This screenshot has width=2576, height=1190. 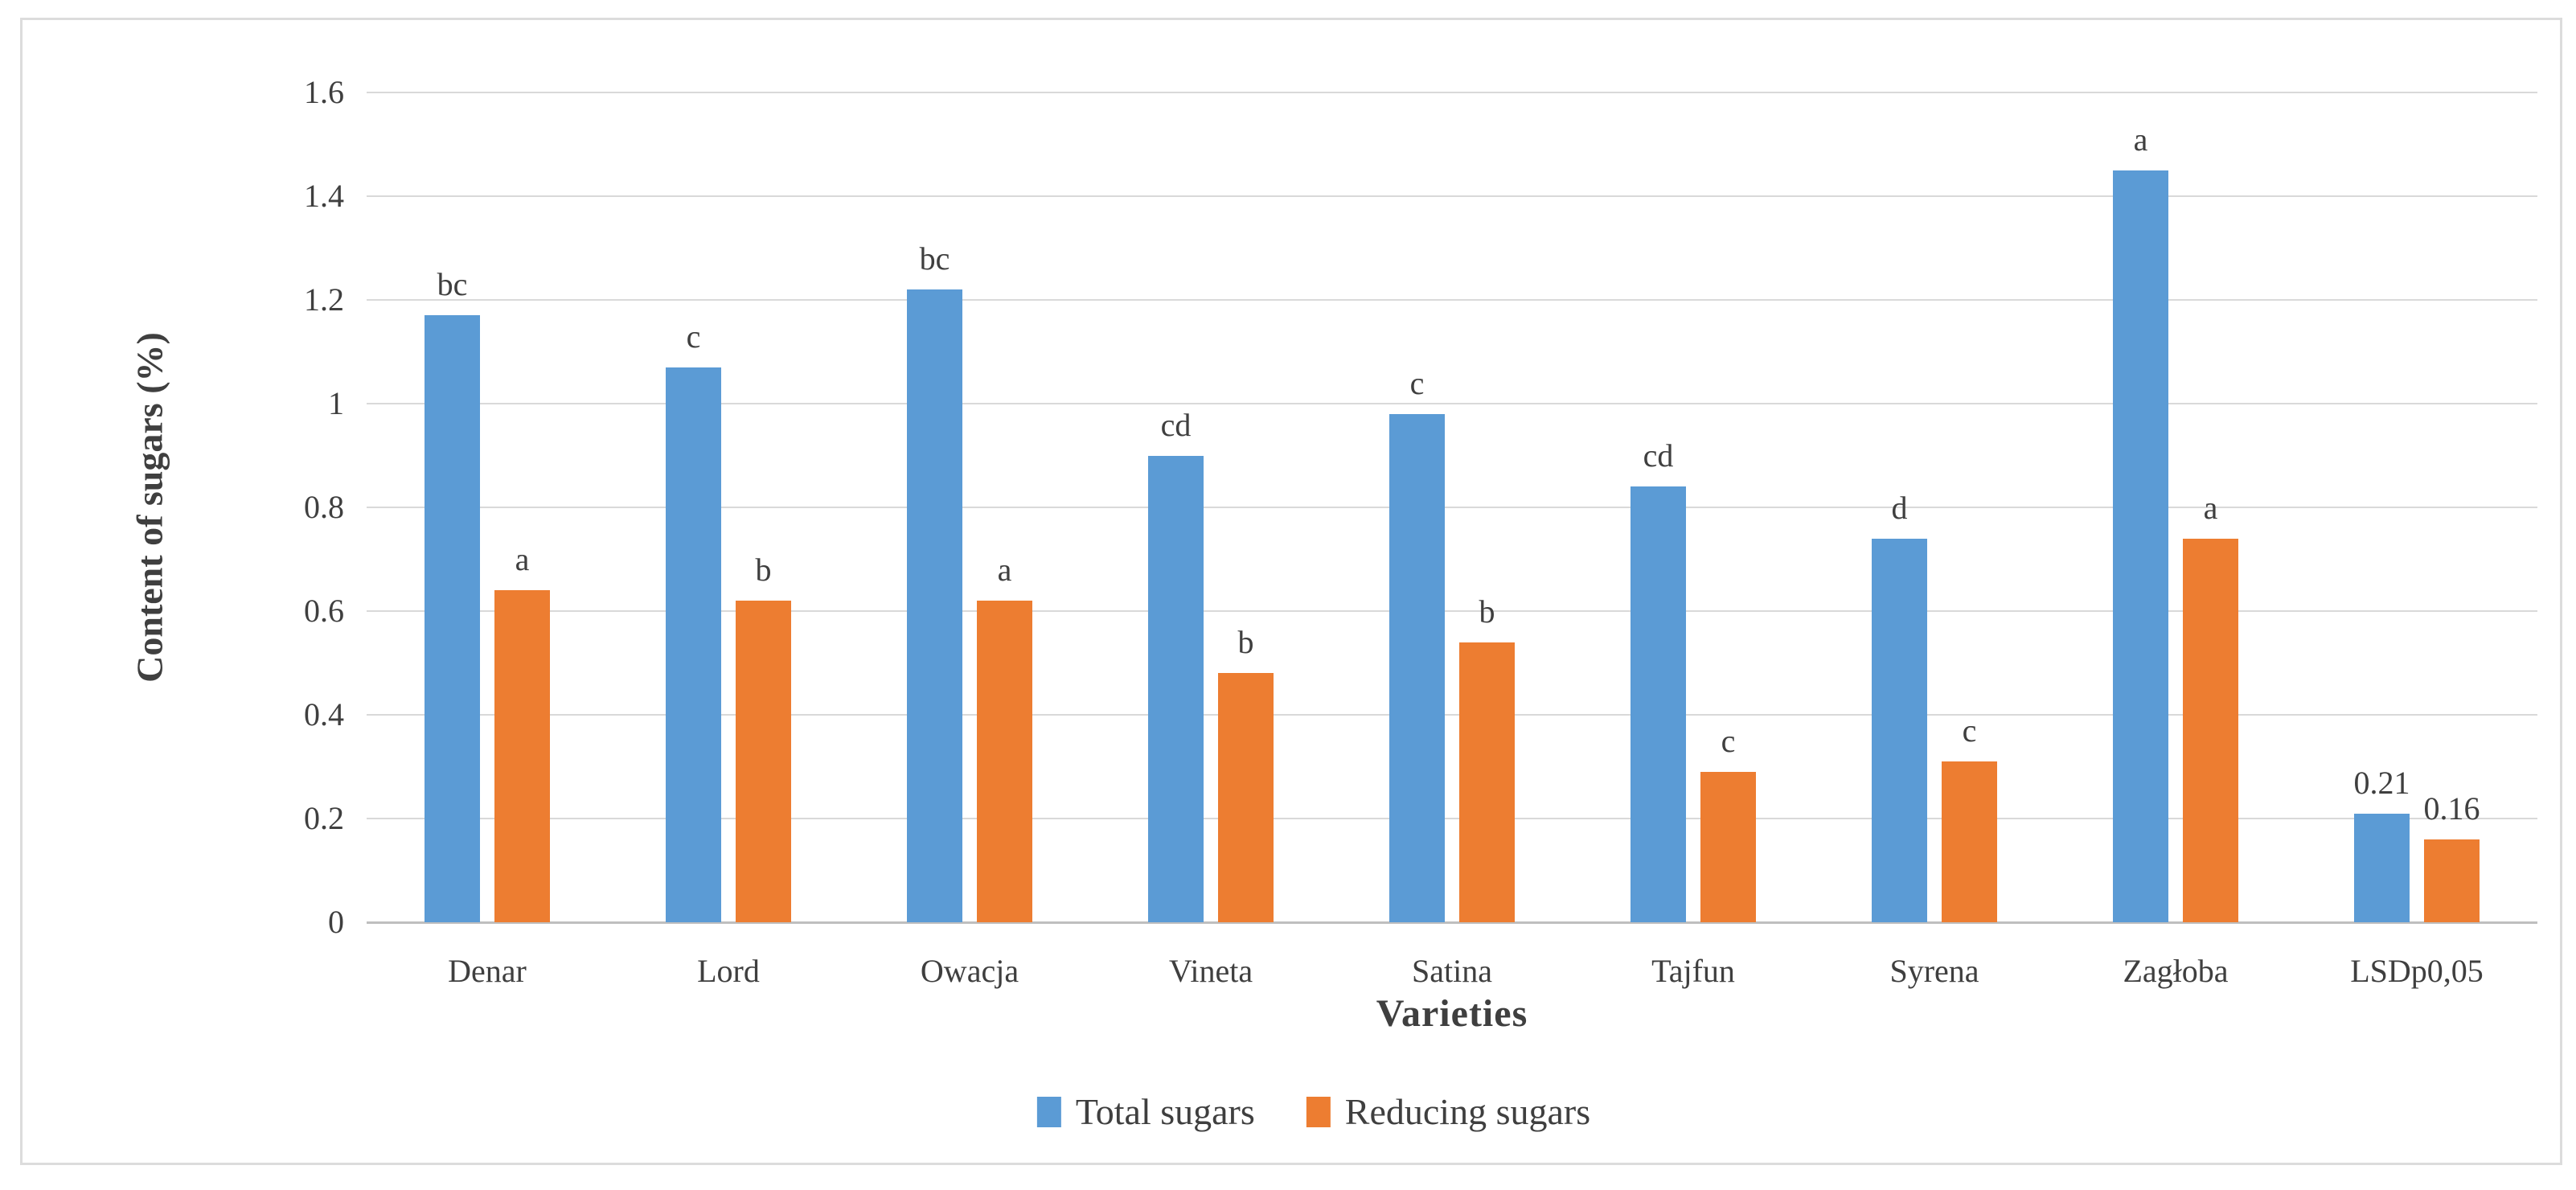 I want to click on category-label: Zagłoba, so click(x=2176, y=971).